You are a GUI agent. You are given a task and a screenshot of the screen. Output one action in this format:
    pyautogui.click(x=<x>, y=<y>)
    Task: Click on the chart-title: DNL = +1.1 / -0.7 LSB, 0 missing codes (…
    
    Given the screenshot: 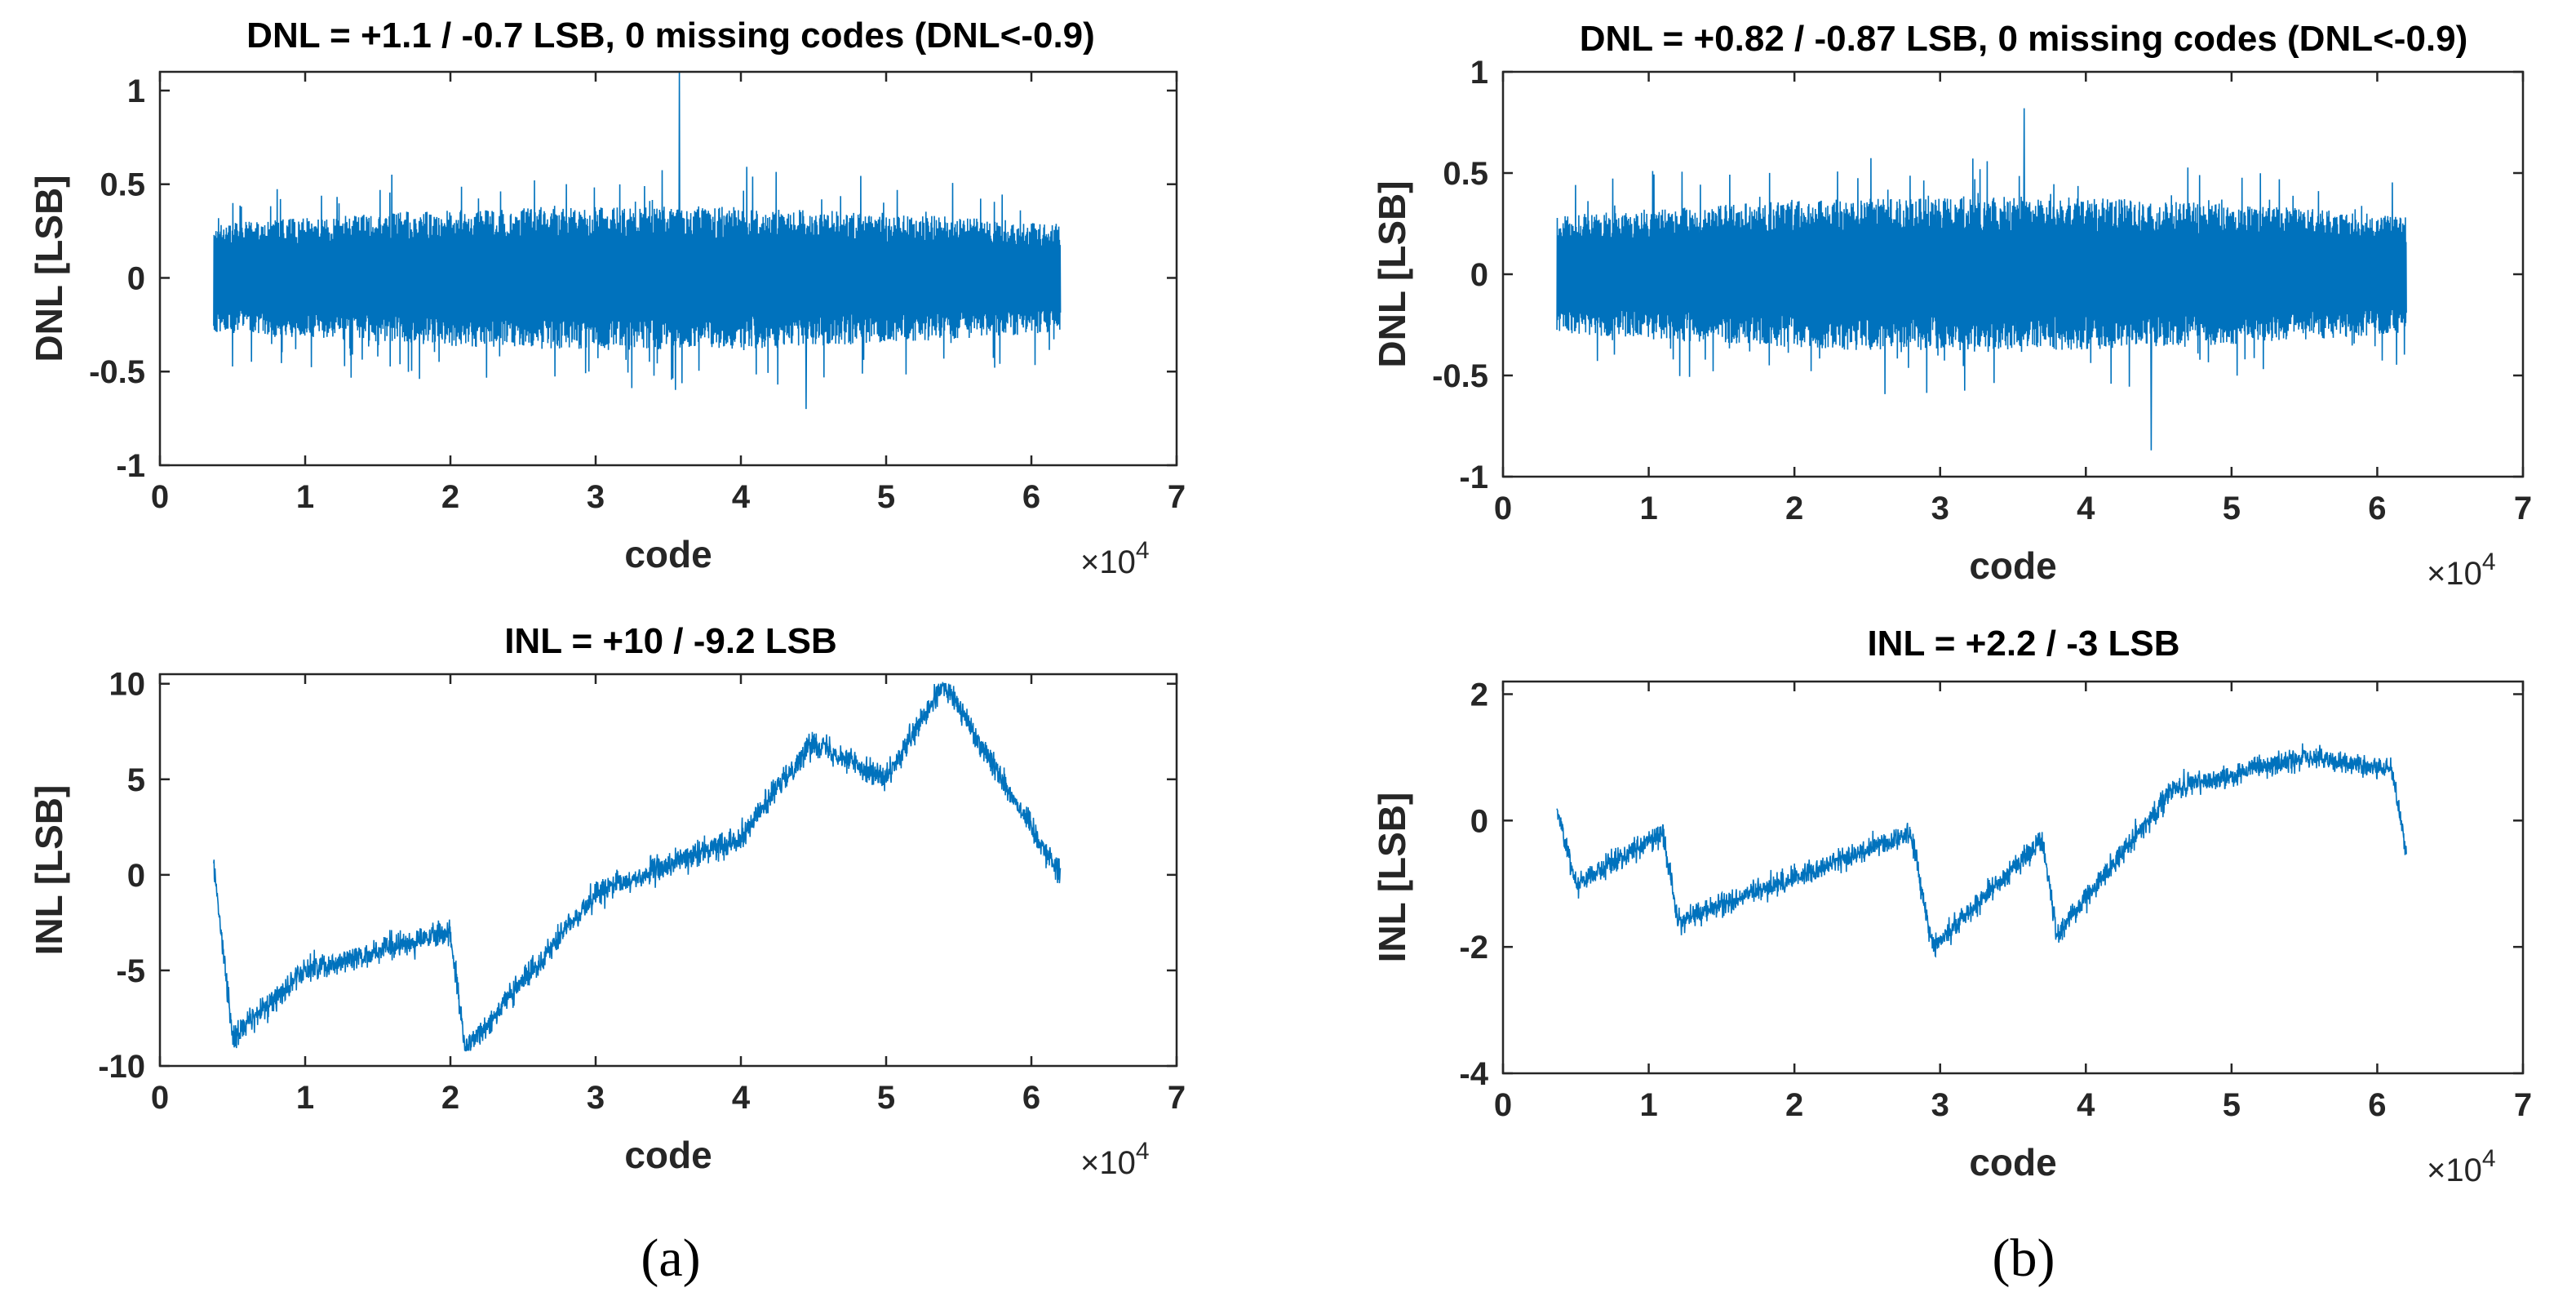 What is the action you would take?
    pyautogui.click(x=670, y=36)
    